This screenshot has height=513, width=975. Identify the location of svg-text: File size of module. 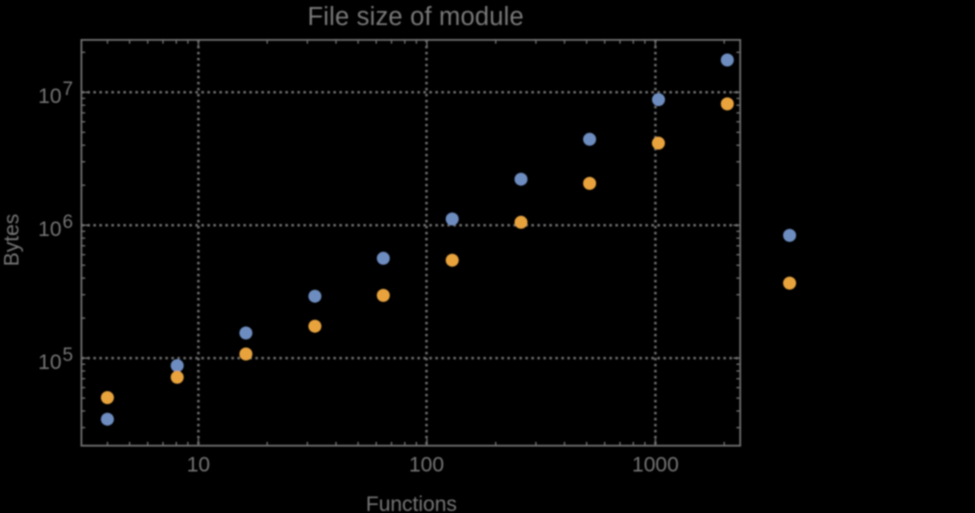
(415, 17).